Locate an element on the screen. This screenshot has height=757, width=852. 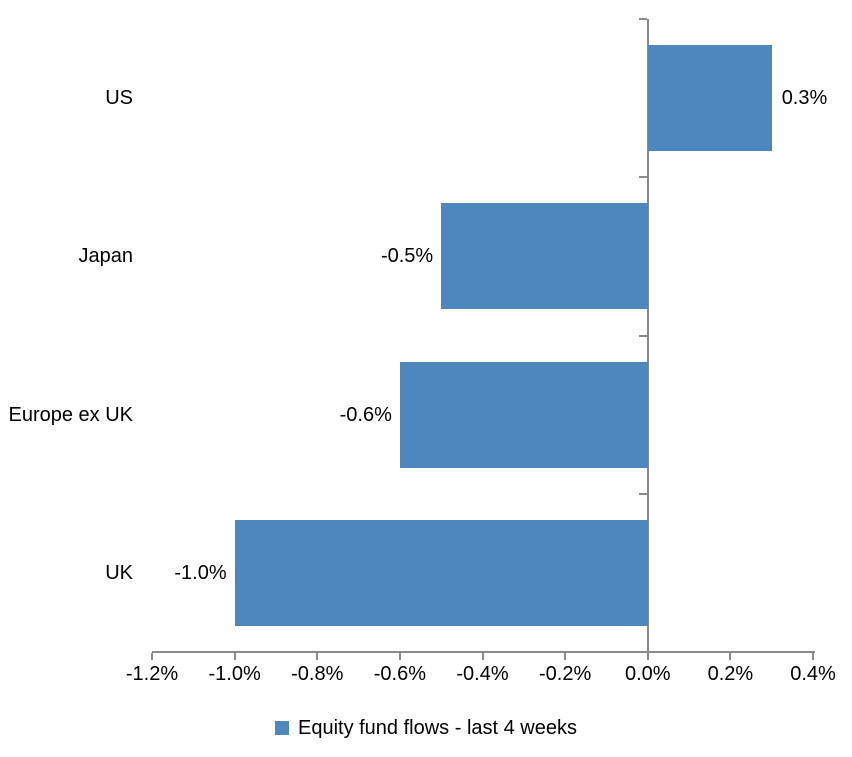
category-label: UK is located at coordinates (119, 572).